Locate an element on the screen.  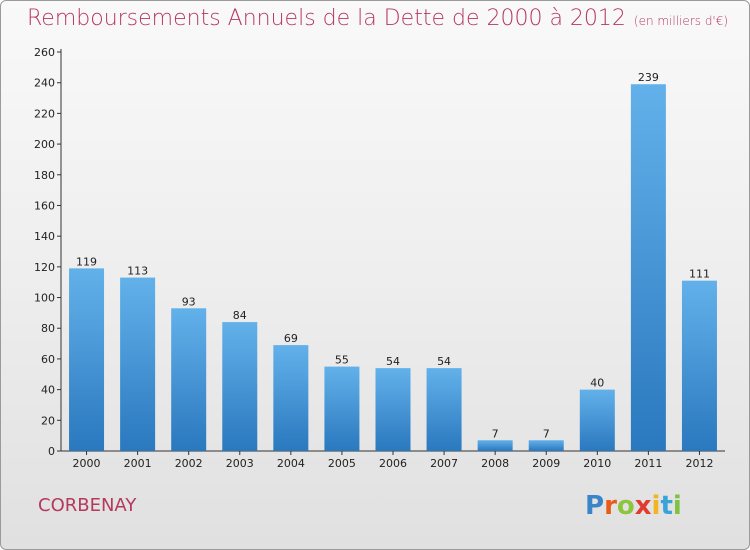
x-tick-label: 2009 is located at coordinates (546, 463).